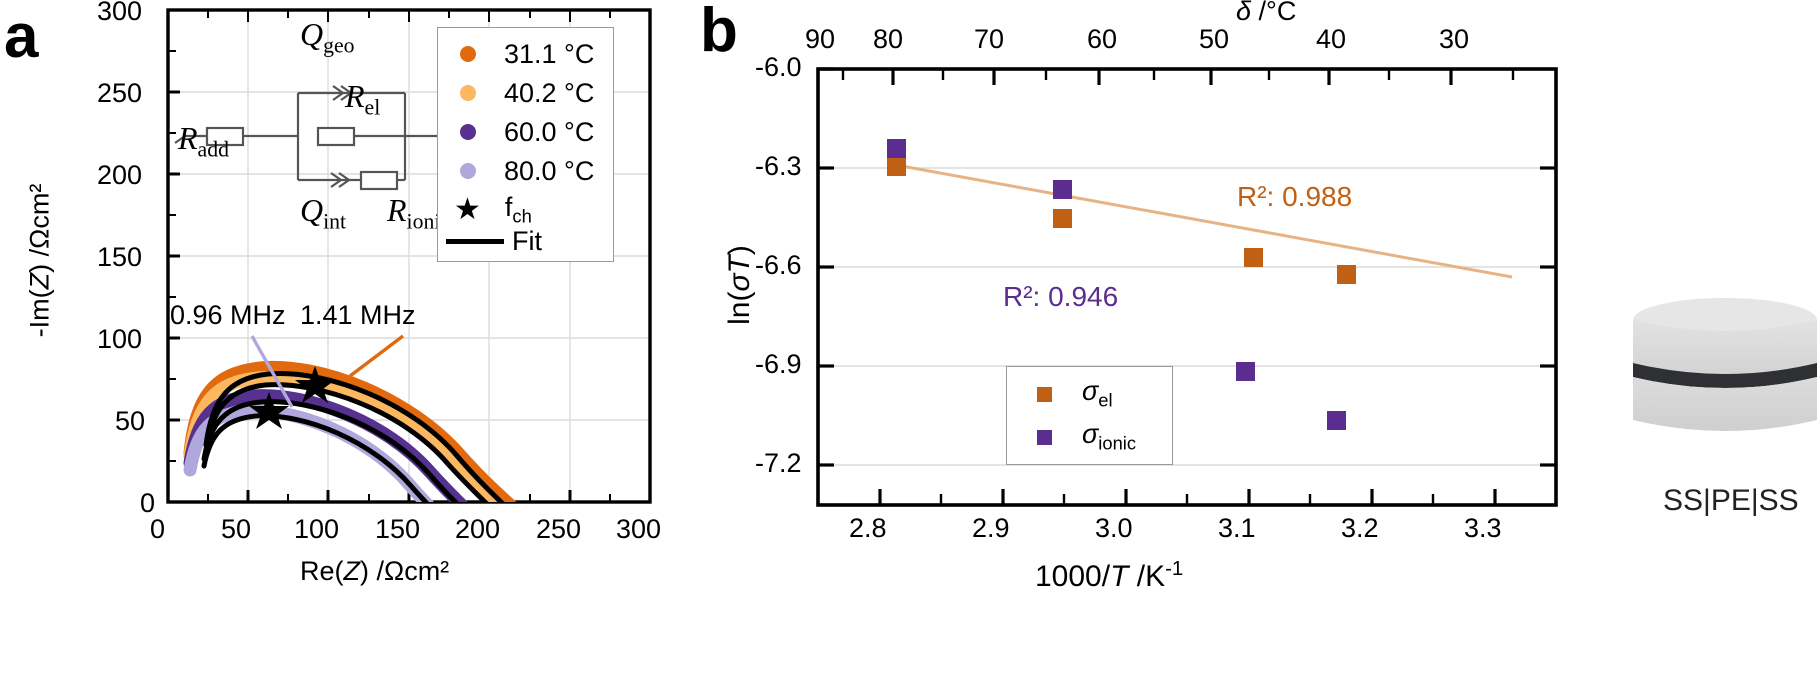 The image size is (1820, 685). I want to click on panel-b-legend: σel σionic, so click(1089, 415).